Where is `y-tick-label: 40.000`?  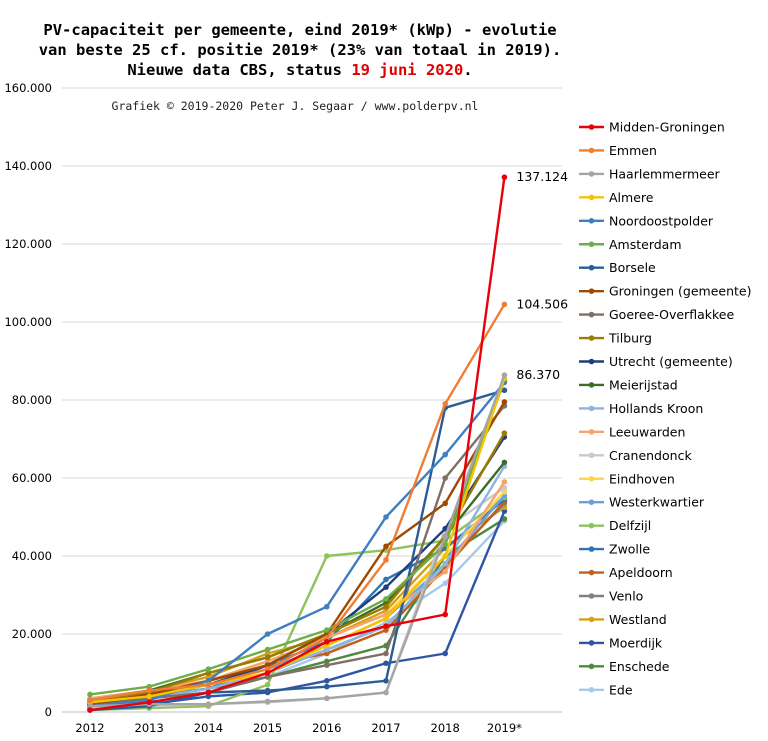 y-tick-label: 40.000 is located at coordinates (32, 556).